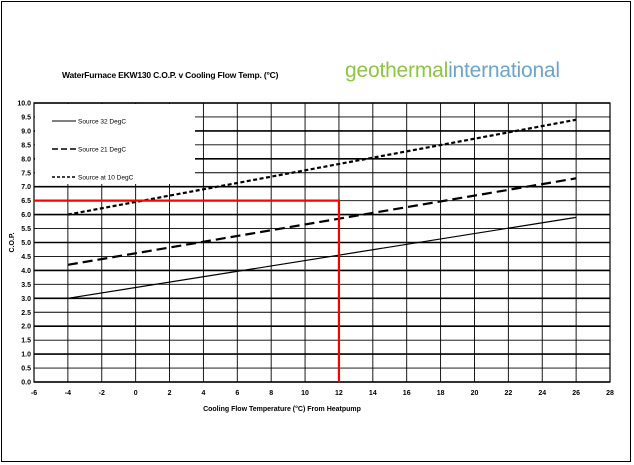  Describe the element at coordinates (12, 242) in the screenshot. I see `y-axis-label: C.O.P.` at that location.